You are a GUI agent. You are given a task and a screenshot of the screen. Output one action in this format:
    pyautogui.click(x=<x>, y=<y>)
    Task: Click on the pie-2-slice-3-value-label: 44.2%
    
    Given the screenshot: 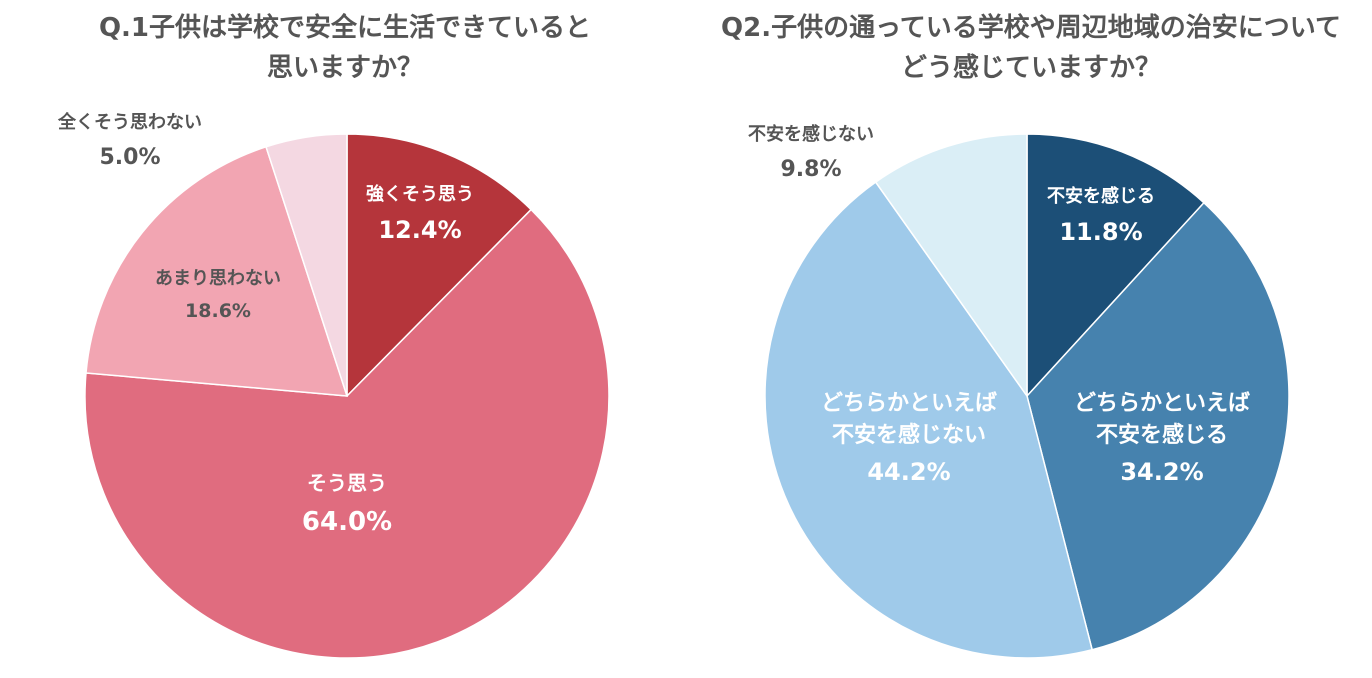 What is the action you would take?
    pyautogui.click(x=908, y=472)
    